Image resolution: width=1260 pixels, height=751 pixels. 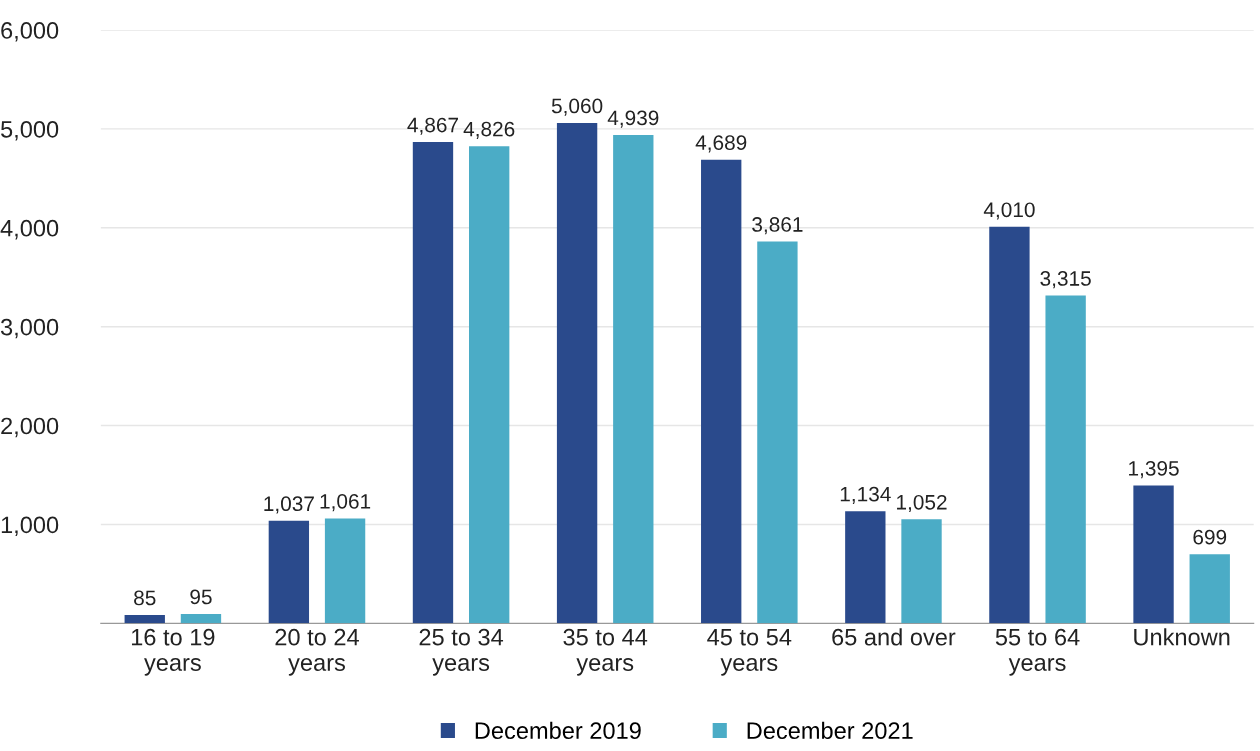 What do you see at coordinates (145, 598) in the screenshot?
I see `data-label: 85` at bounding box center [145, 598].